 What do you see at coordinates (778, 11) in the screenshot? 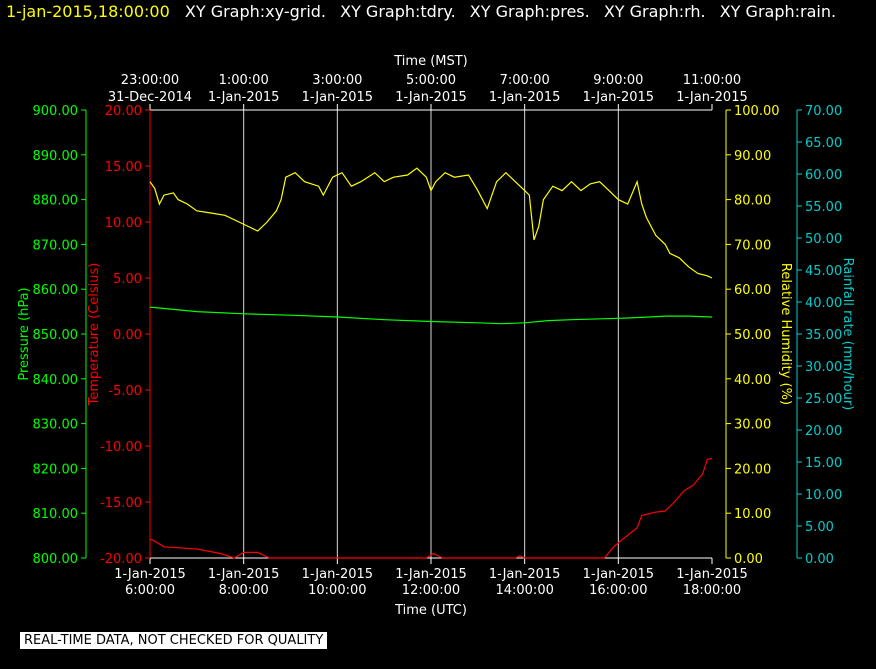
I see `graph-title-rain: XY Graph:rain.` at bounding box center [778, 11].